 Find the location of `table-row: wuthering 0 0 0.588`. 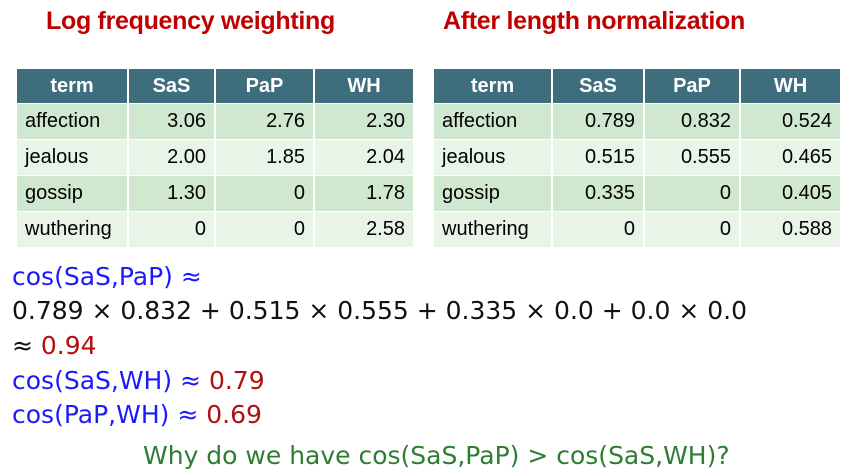

table-row: wuthering 0 0 0.588 is located at coordinates (637, 229).